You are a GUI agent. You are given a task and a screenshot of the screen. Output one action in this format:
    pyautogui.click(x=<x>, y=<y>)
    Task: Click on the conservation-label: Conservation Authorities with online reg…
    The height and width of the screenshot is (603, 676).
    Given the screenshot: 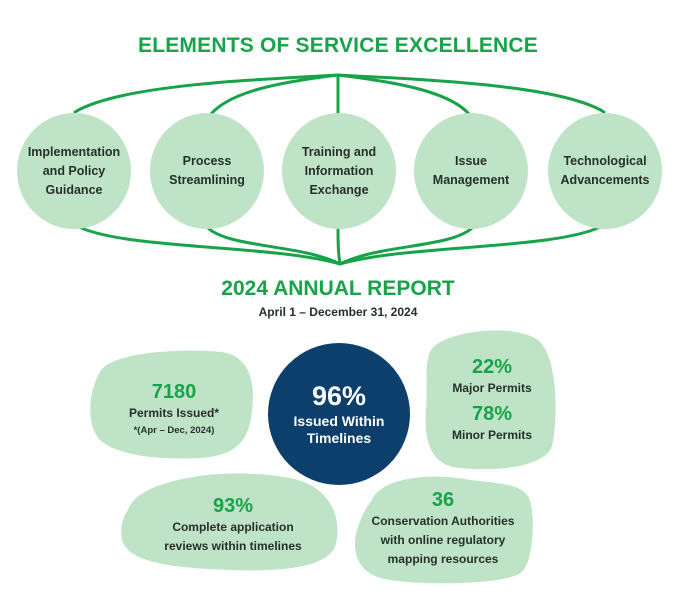 What is the action you would take?
    pyautogui.click(x=443, y=540)
    